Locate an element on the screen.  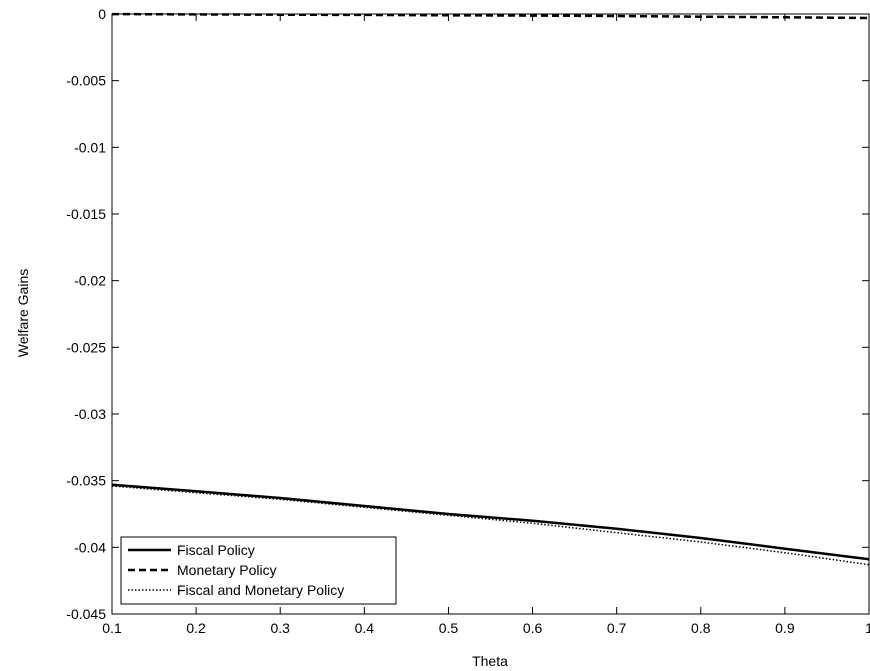
x-tick-label: 0.4 is located at coordinates (365, 628).